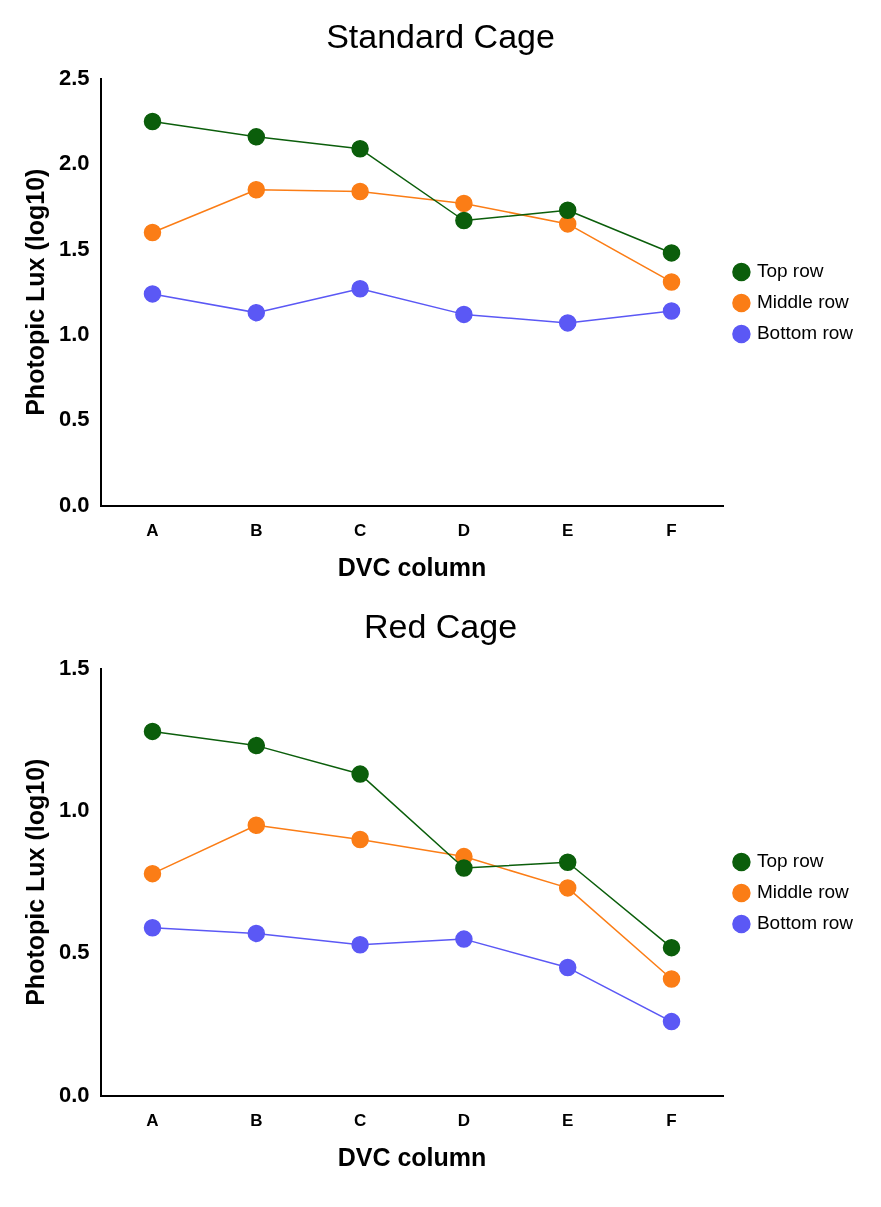 The height and width of the screenshot is (1207, 881). Describe the element at coordinates (440, 625) in the screenshot. I see `chart-title: Red Cage` at that location.